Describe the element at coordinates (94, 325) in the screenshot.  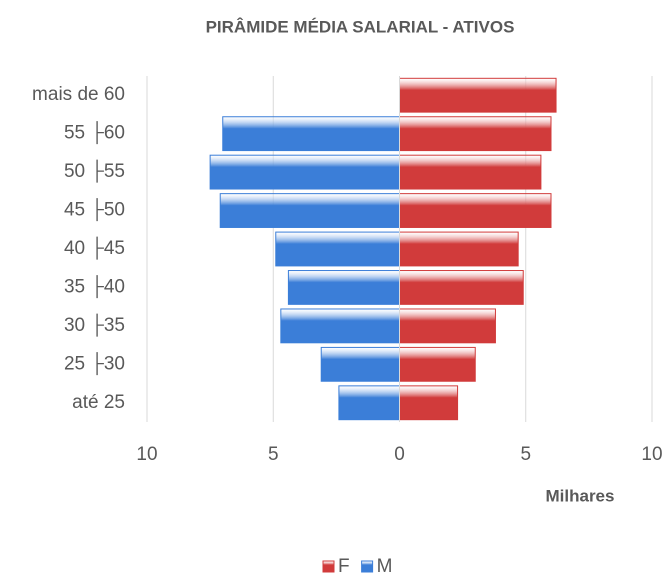
I see `y-tick-label: 30 ├35` at that location.